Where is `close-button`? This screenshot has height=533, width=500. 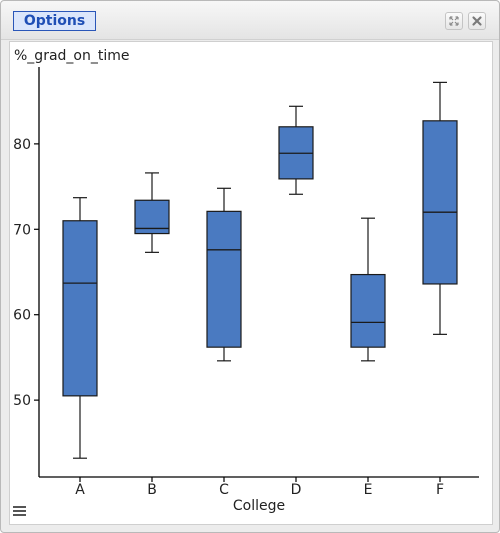
close-button is located at coordinates (477, 21).